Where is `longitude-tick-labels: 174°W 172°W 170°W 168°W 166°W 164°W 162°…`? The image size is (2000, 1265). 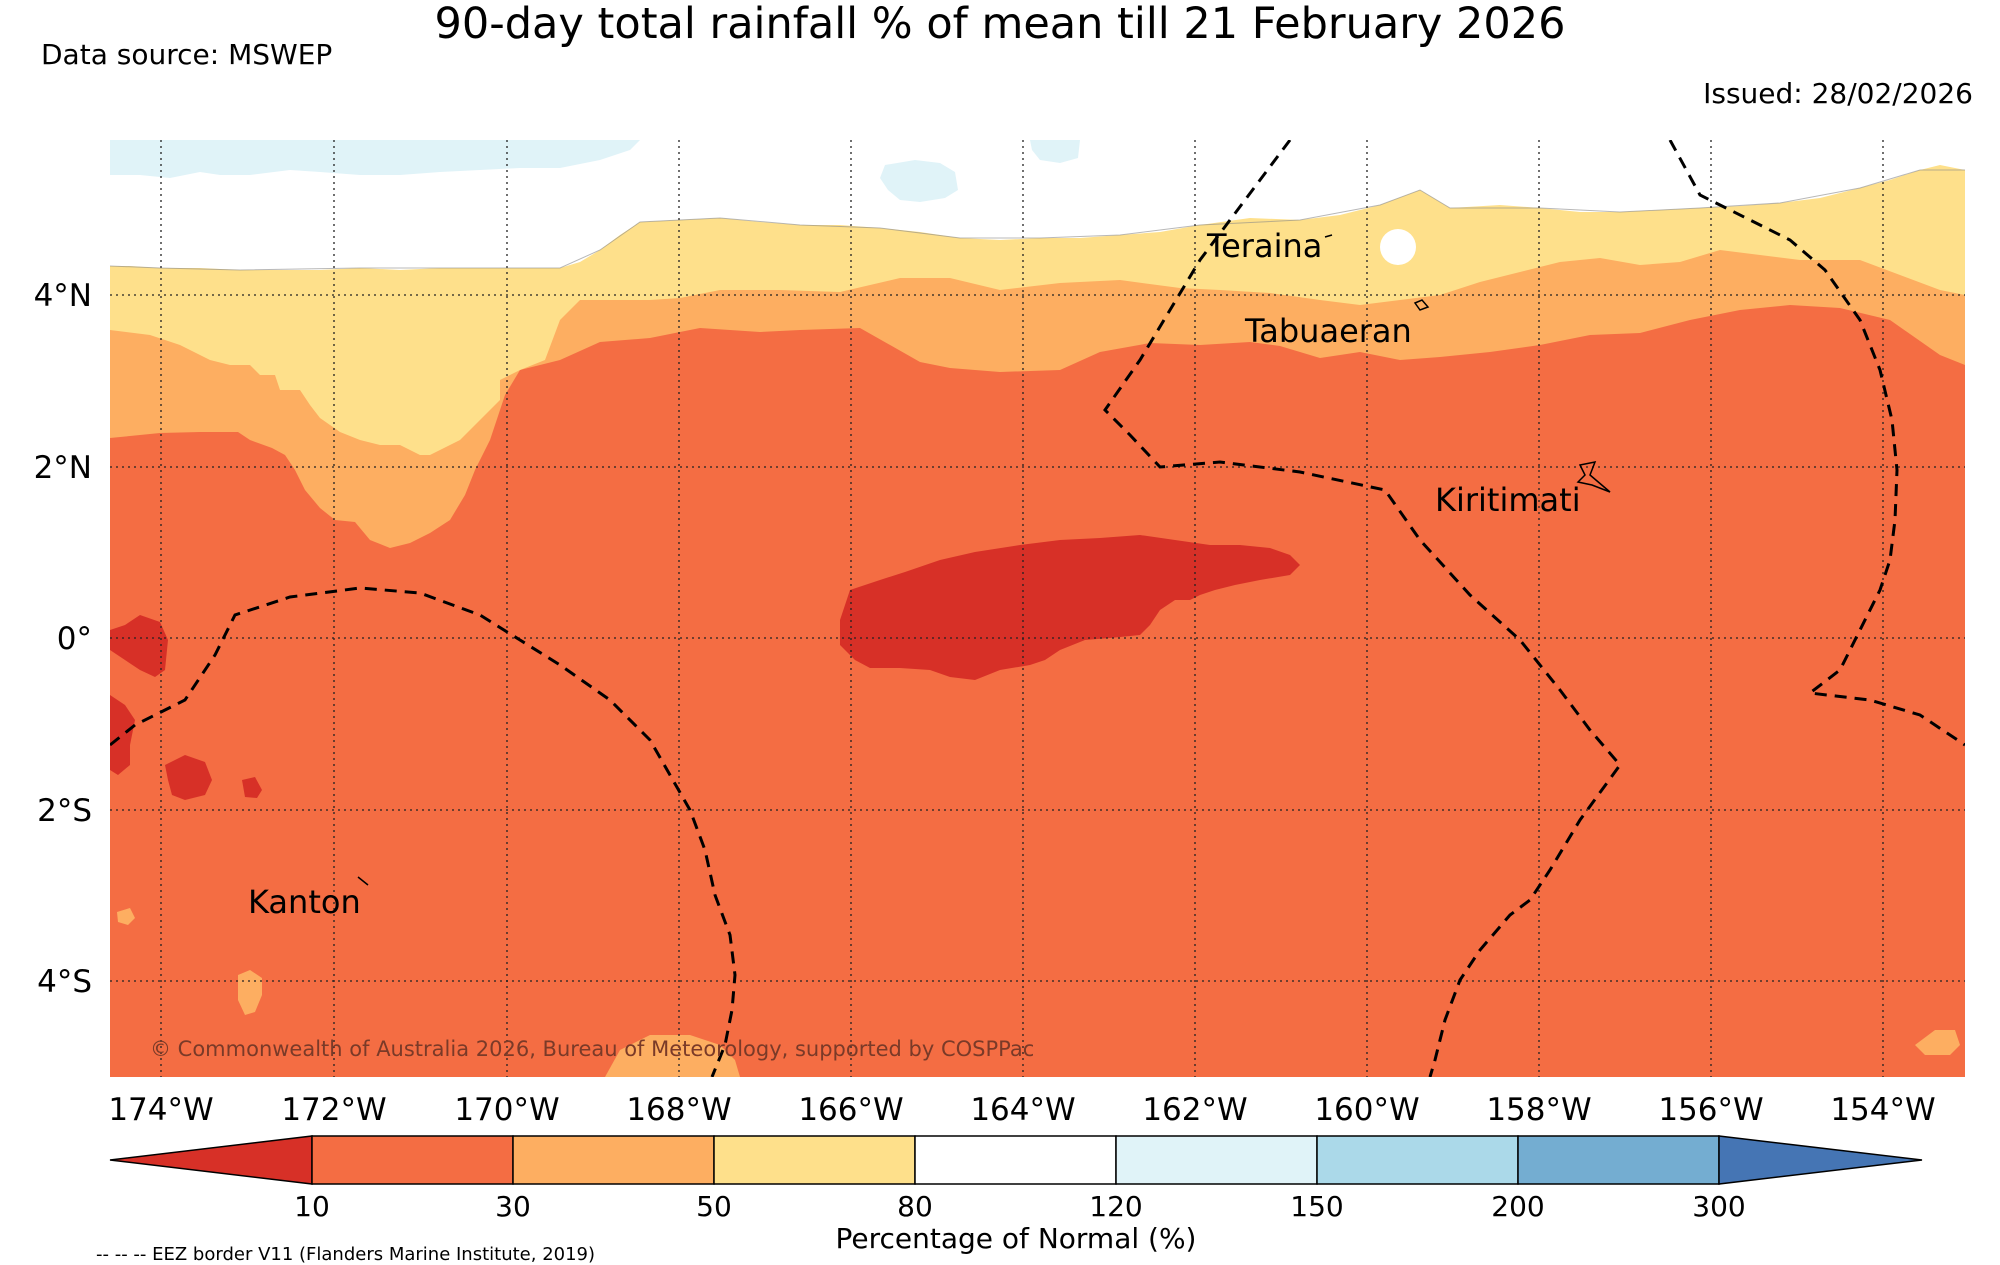 longitude-tick-labels: 174°W 172°W 170°W 168°W 166°W 164°W 162°… is located at coordinates (1021, 1110).